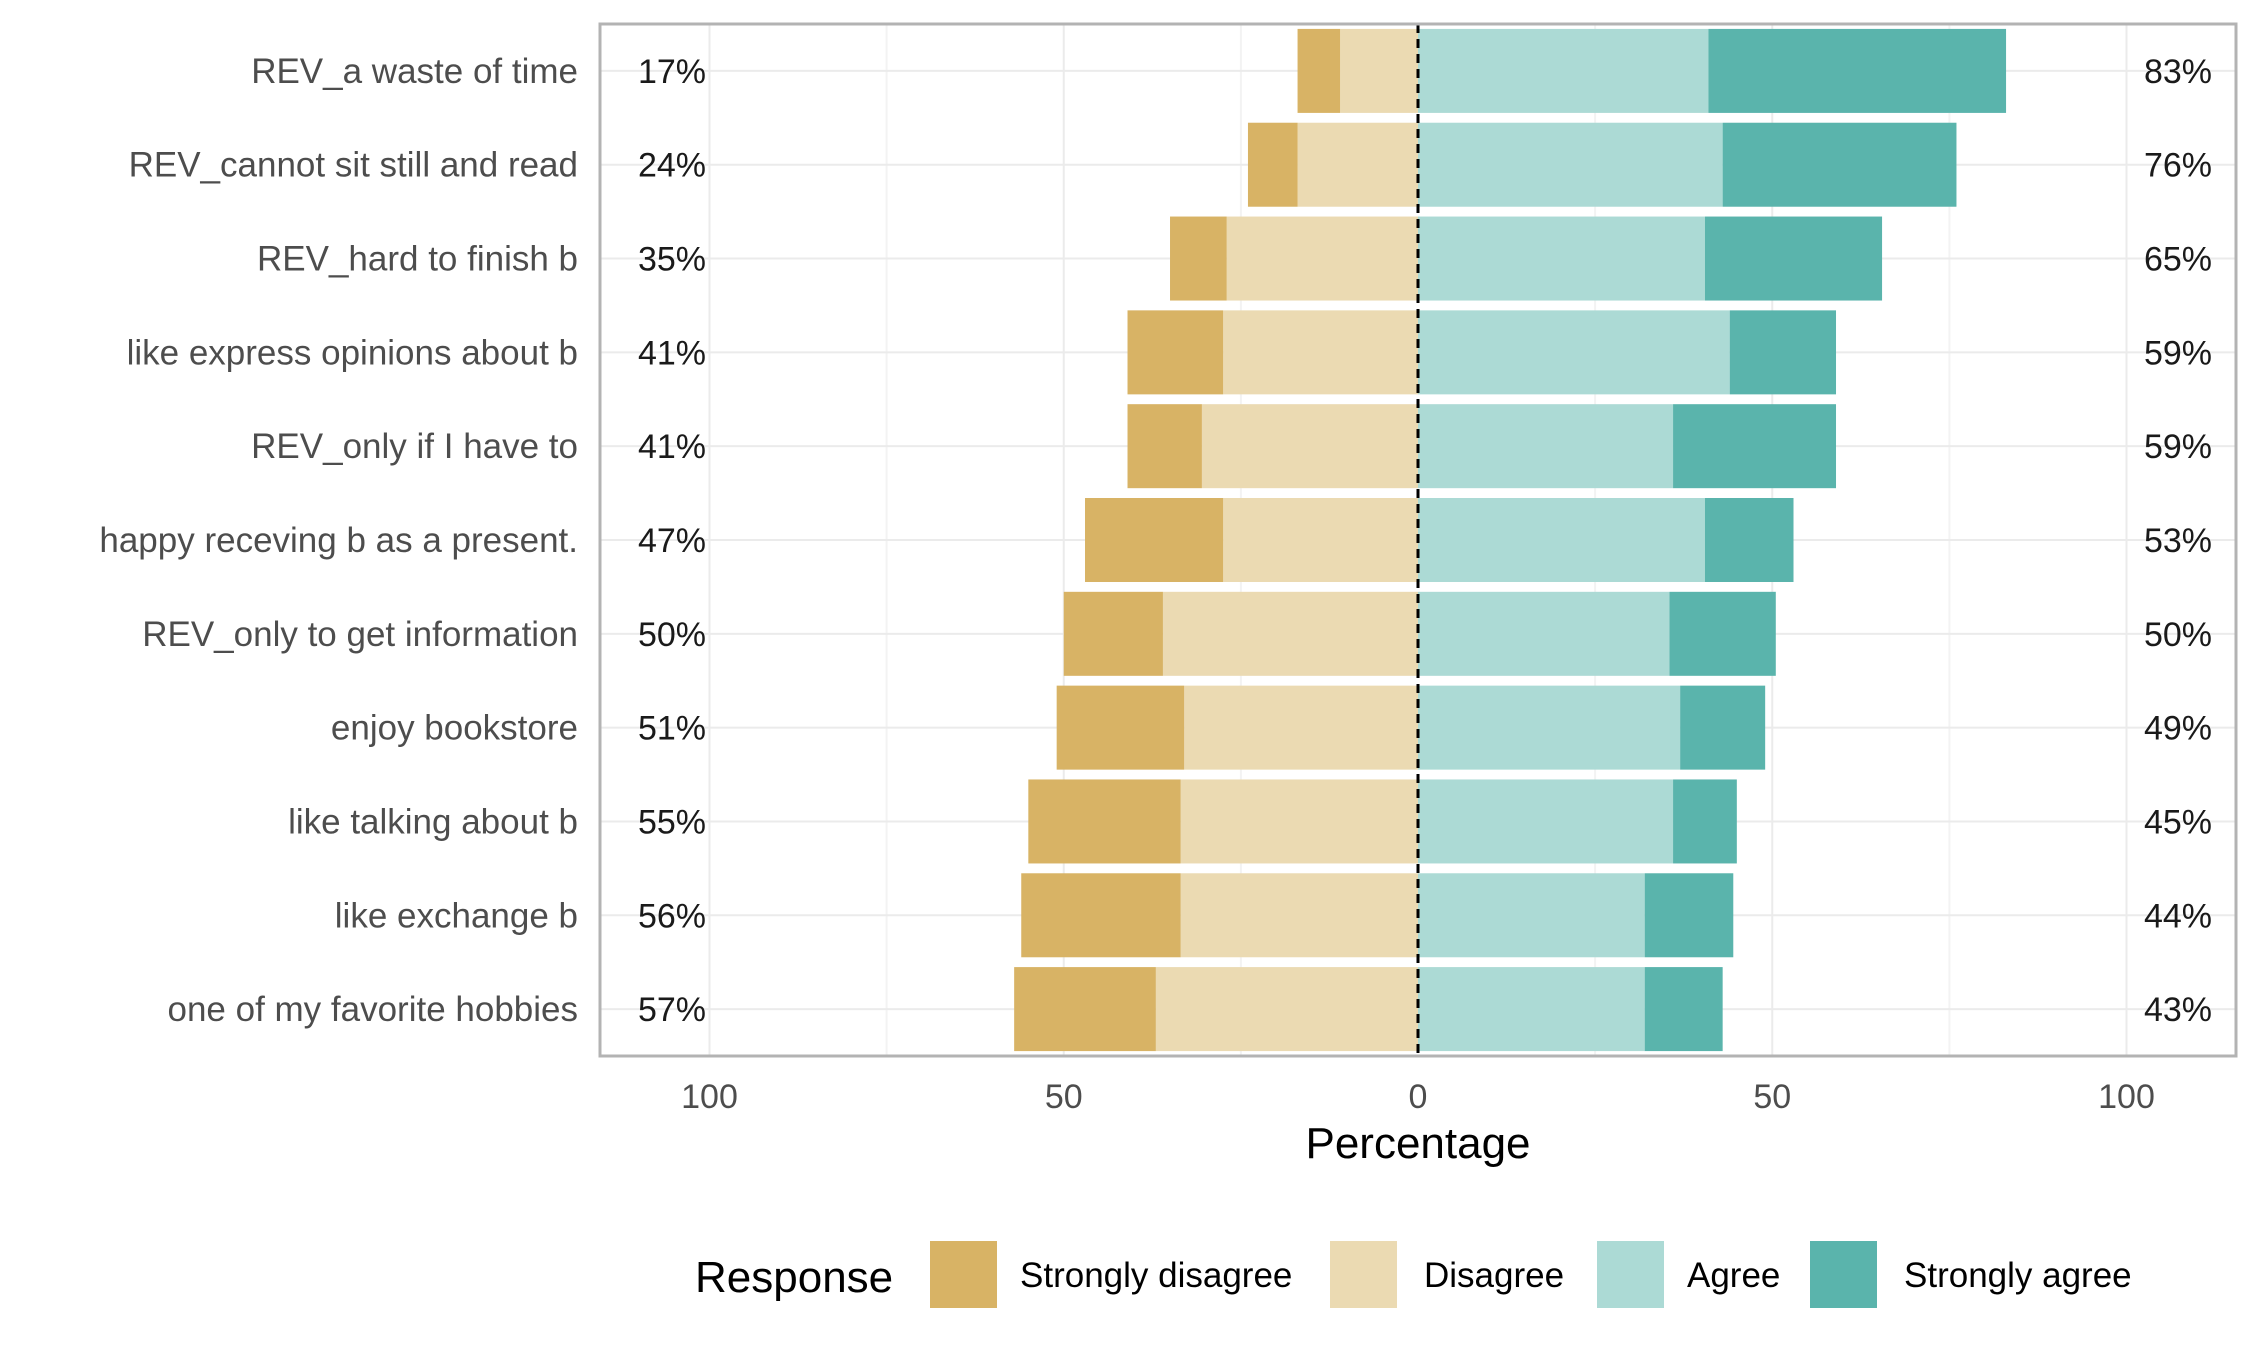 The height and width of the screenshot is (1350, 2250). Describe the element at coordinates (672, 916) in the screenshot. I see `left-percent-label: 56%` at that location.